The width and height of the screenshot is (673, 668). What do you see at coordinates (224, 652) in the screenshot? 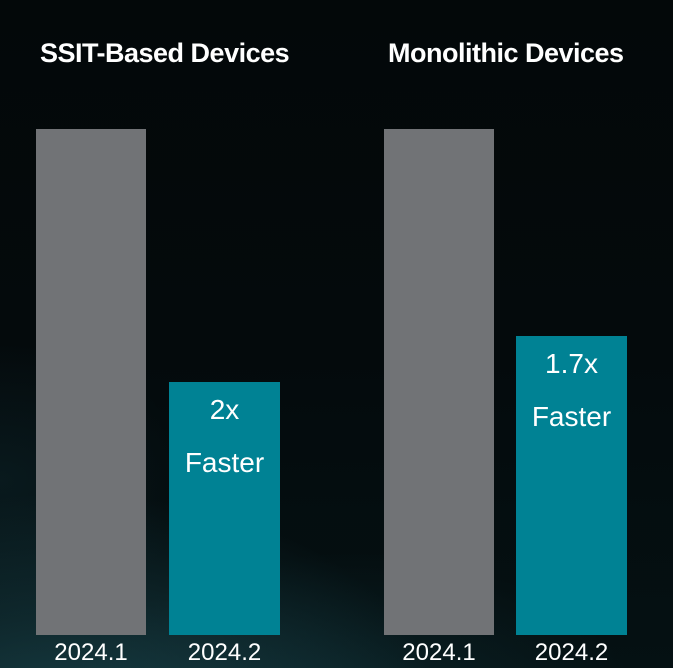
I see `axis-label-ssit-2024-2: 2024.2` at bounding box center [224, 652].